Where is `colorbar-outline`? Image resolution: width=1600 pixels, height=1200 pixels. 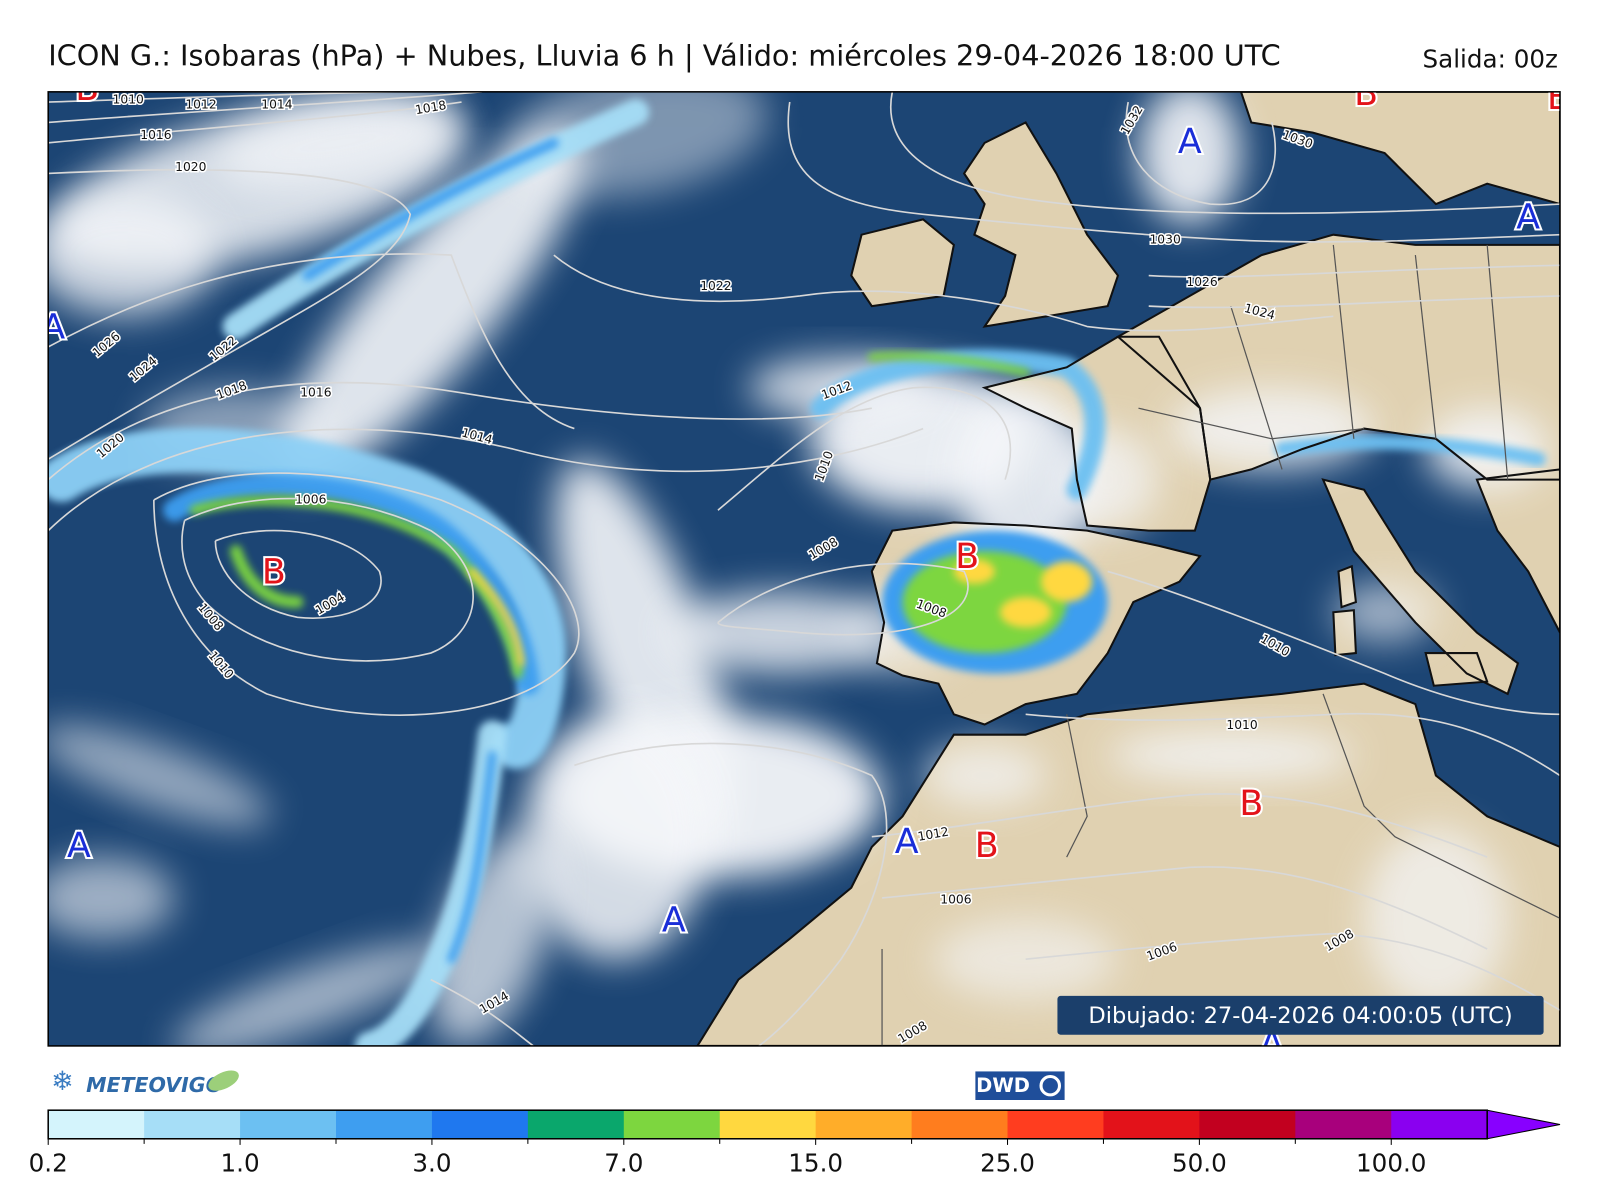 colorbar-outline is located at coordinates (767, 1124).